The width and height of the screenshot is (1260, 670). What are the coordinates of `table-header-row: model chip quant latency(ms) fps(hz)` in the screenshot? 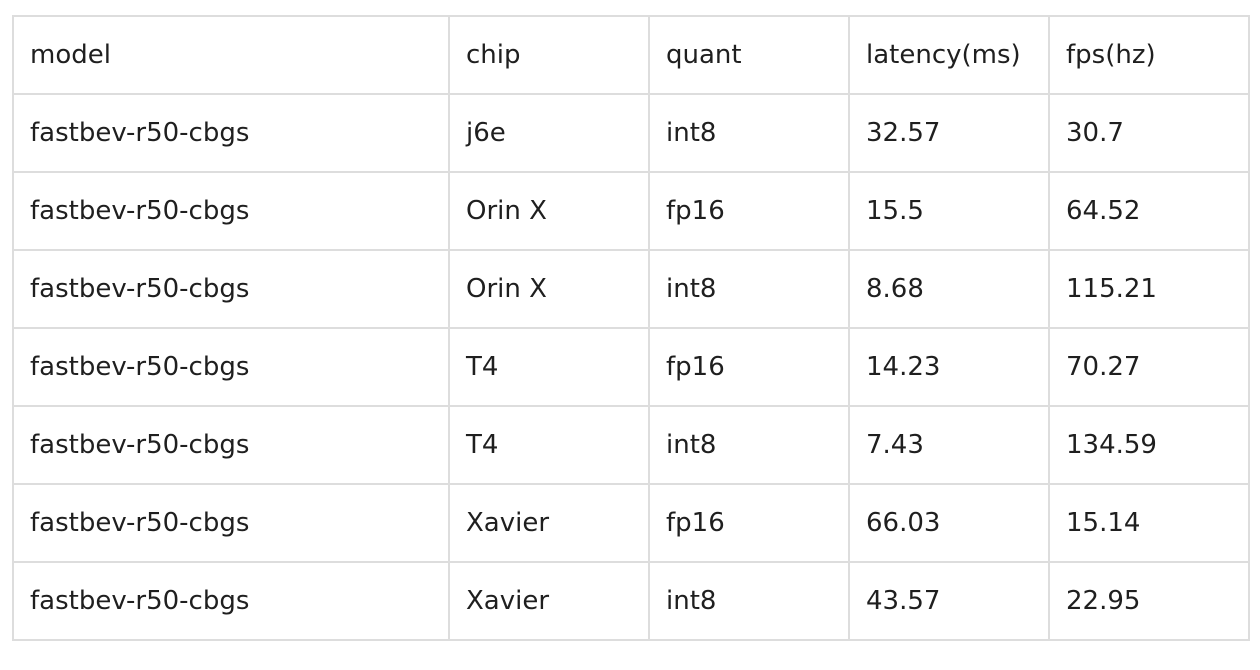 It's located at (631, 55).